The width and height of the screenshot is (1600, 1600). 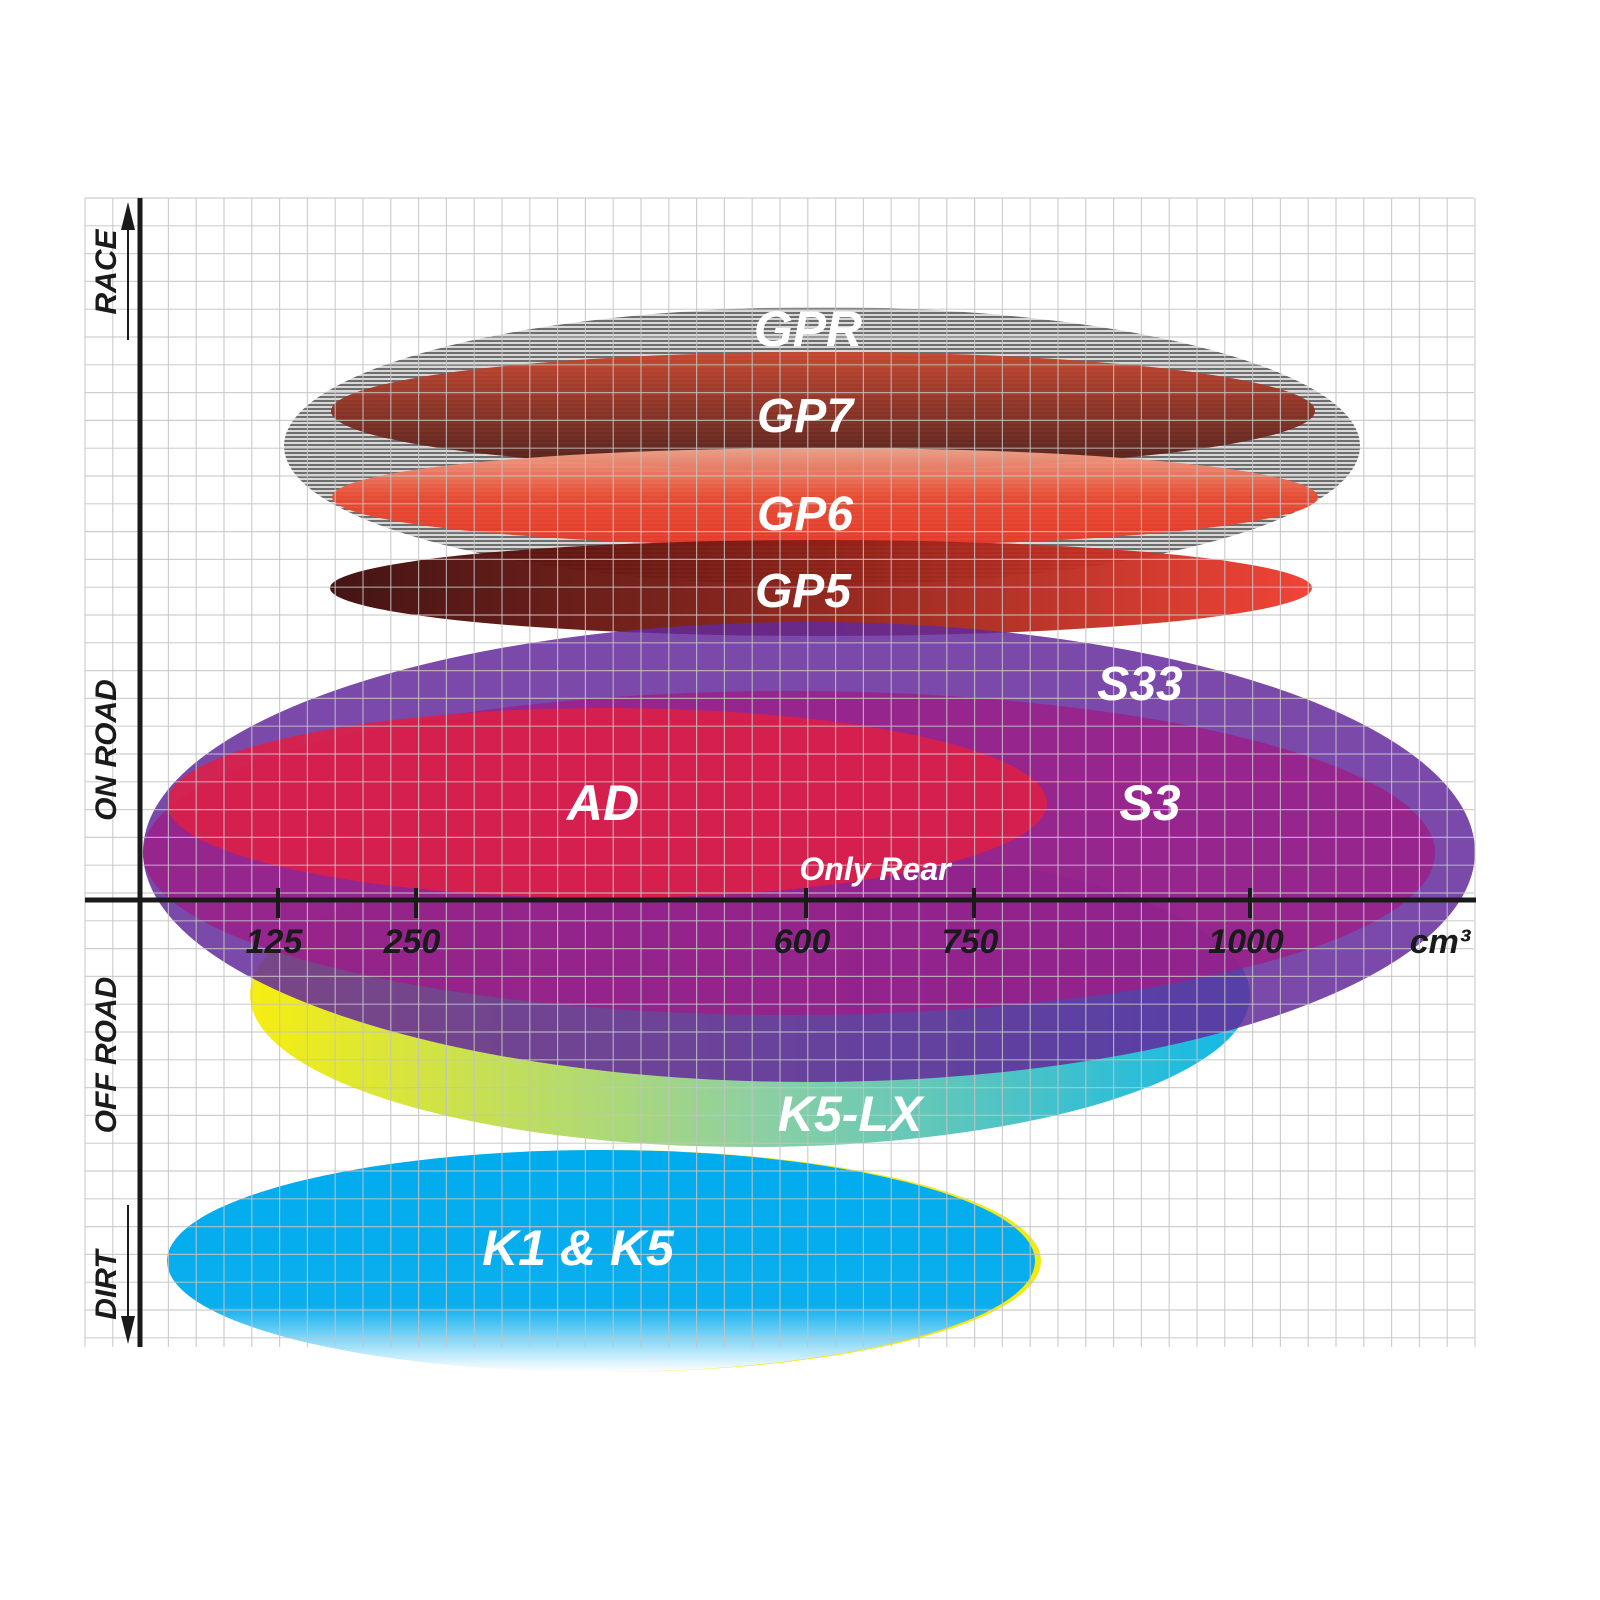 What do you see at coordinates (806, 416) in the screenshot?
I see `product-label: GP7` at bounding box center [806, 416].